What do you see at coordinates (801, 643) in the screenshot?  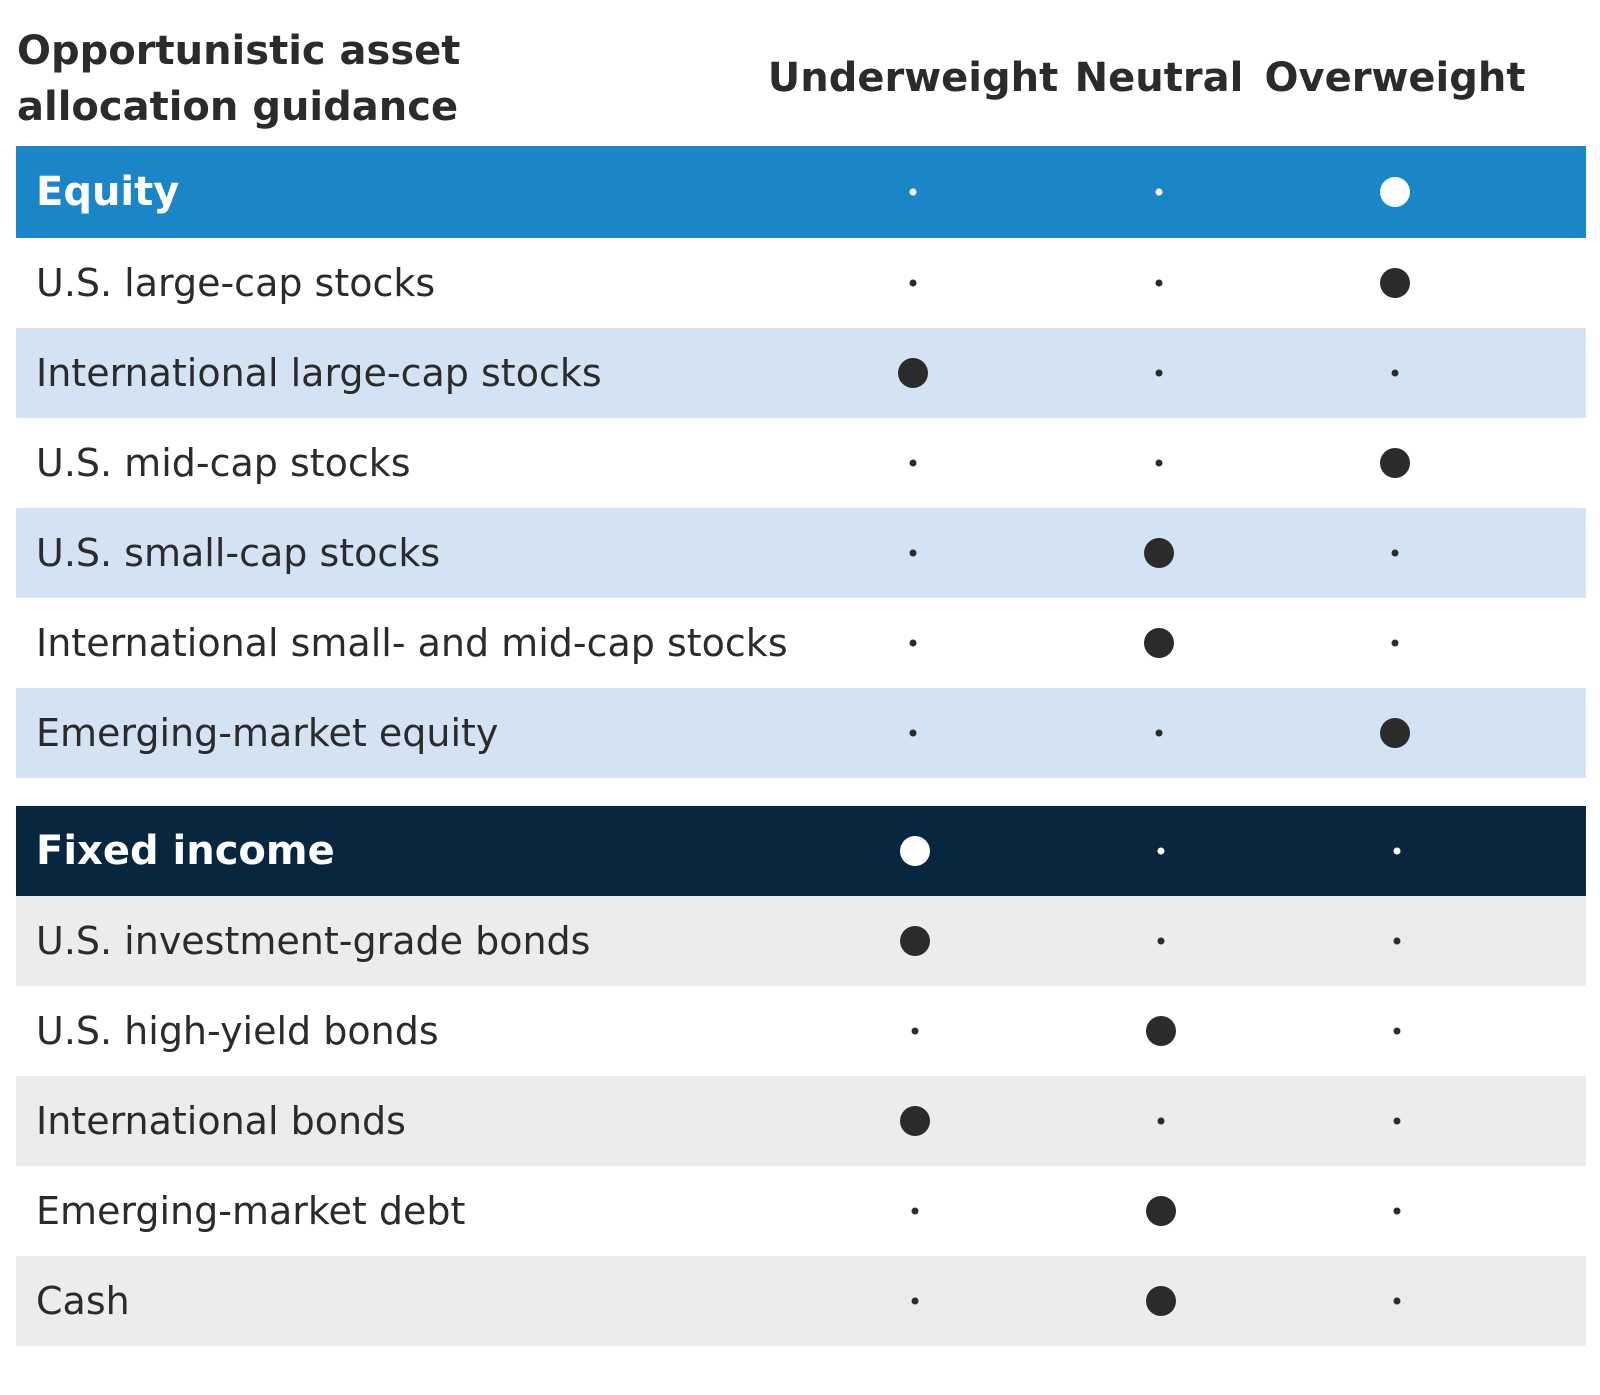 I see `table-row: International small- and mid-cap stocks` at bounding box center [801, 643].